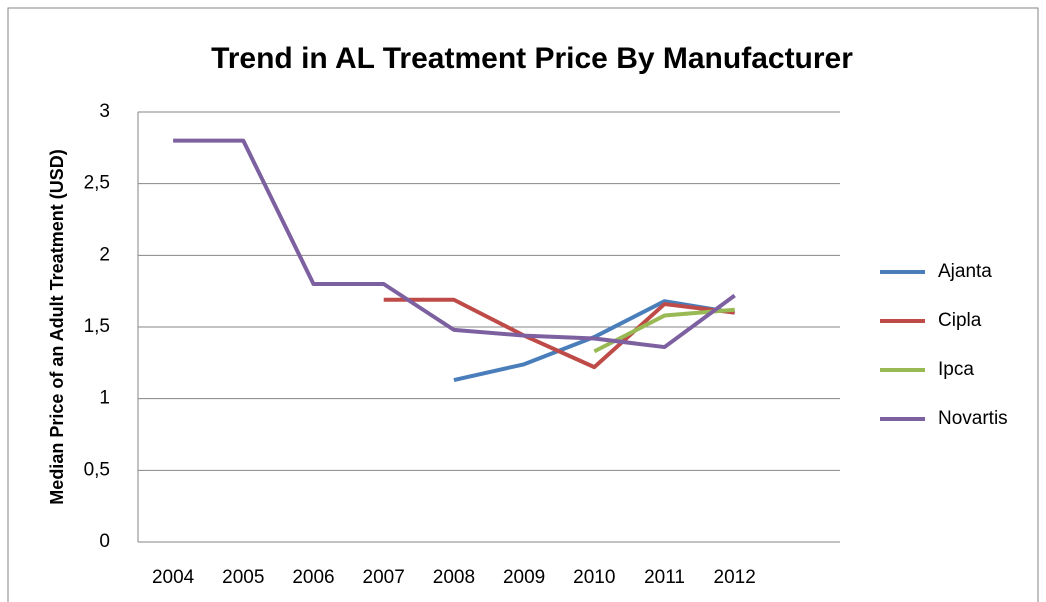  I want to click on x-tick-label: 2007, so click(384, 577).